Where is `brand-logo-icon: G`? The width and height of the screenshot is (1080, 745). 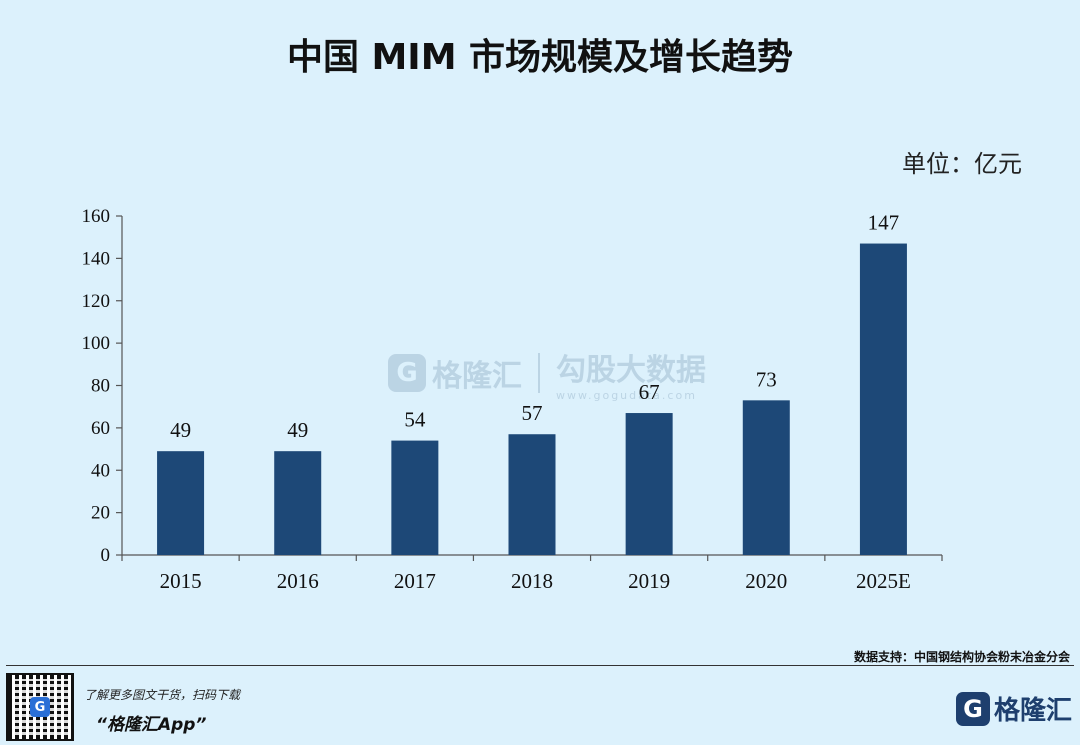
brand-logo-icon: G is located at coordinates (972, 708).